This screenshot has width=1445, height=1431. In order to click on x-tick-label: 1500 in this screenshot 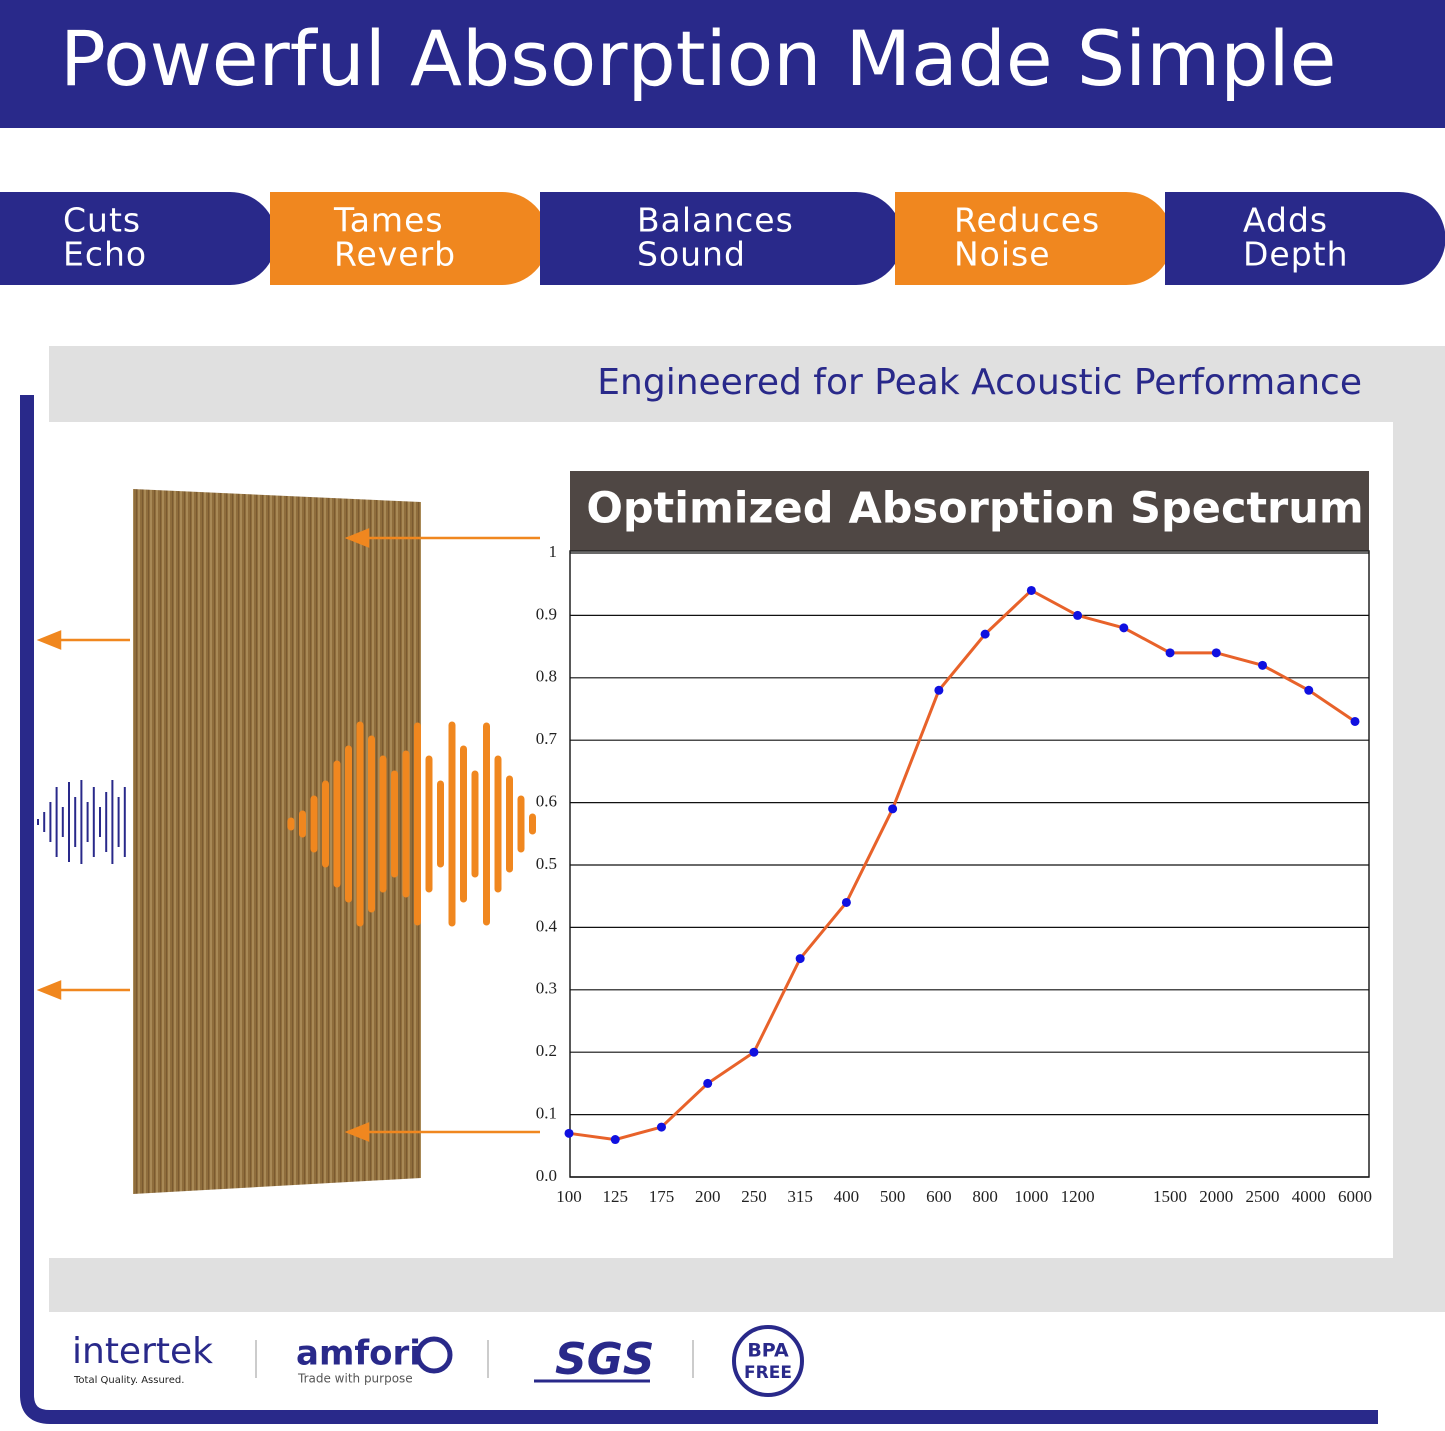, I will do `click(1170, 1196)`.